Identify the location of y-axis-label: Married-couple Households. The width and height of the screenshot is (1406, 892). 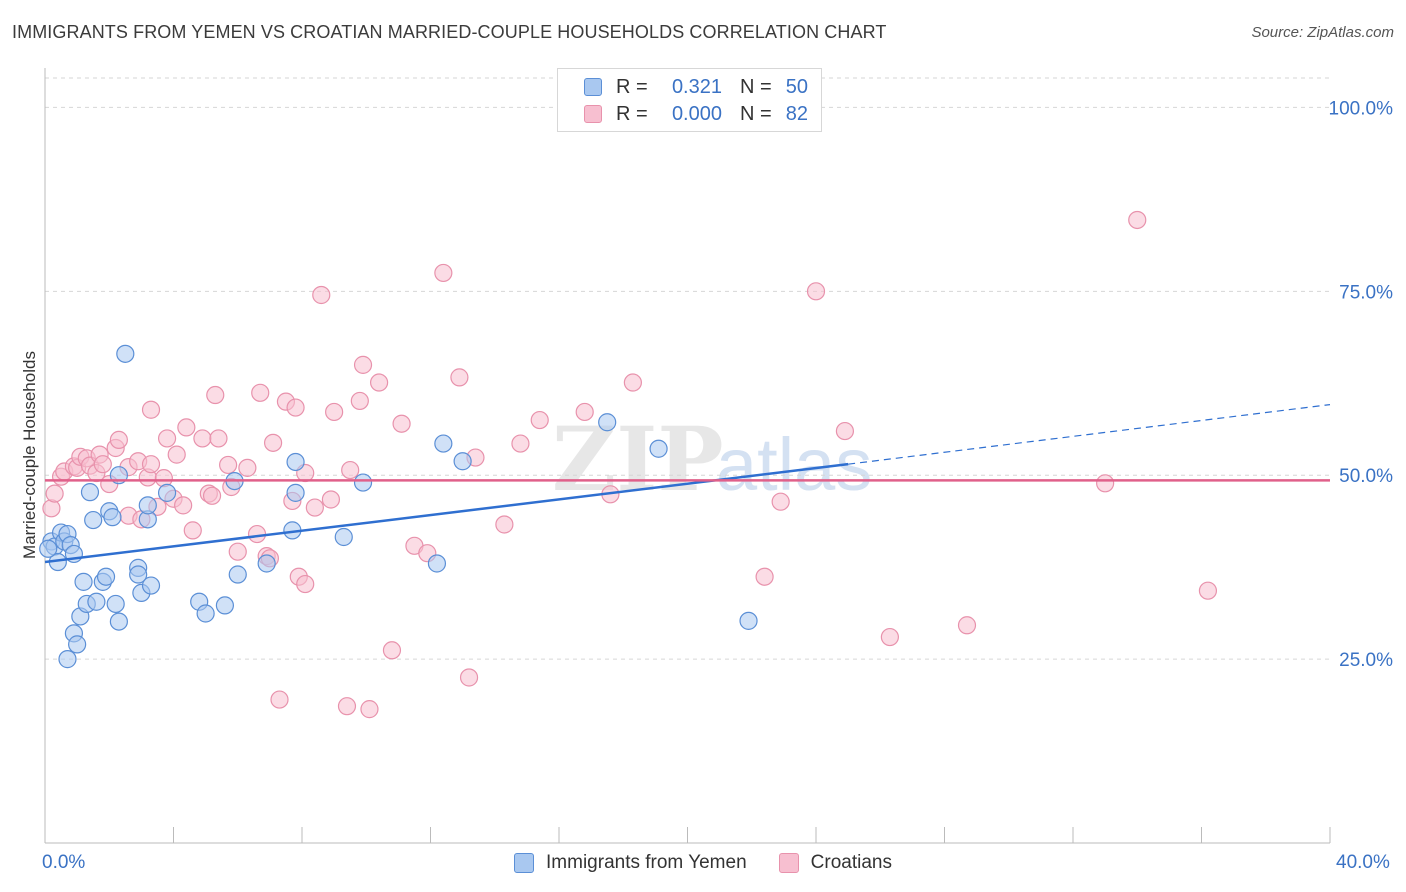
(29, 455).